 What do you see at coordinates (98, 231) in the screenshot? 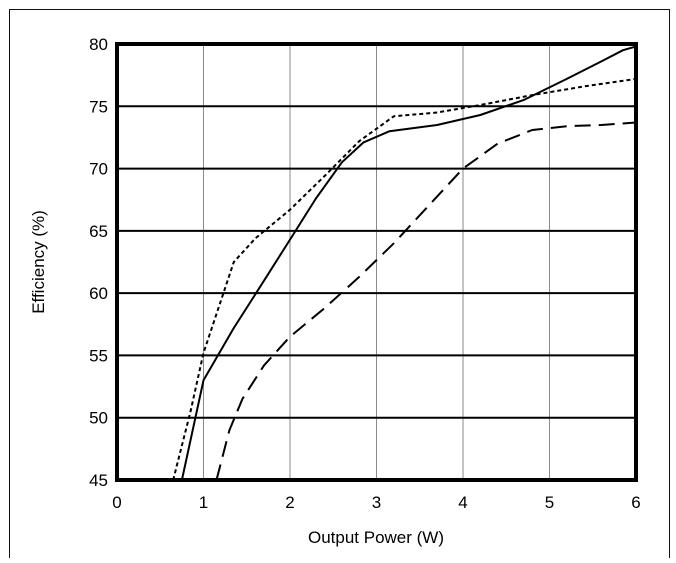
I see `y-tick-label: 65` at bounding box center [98, 231].